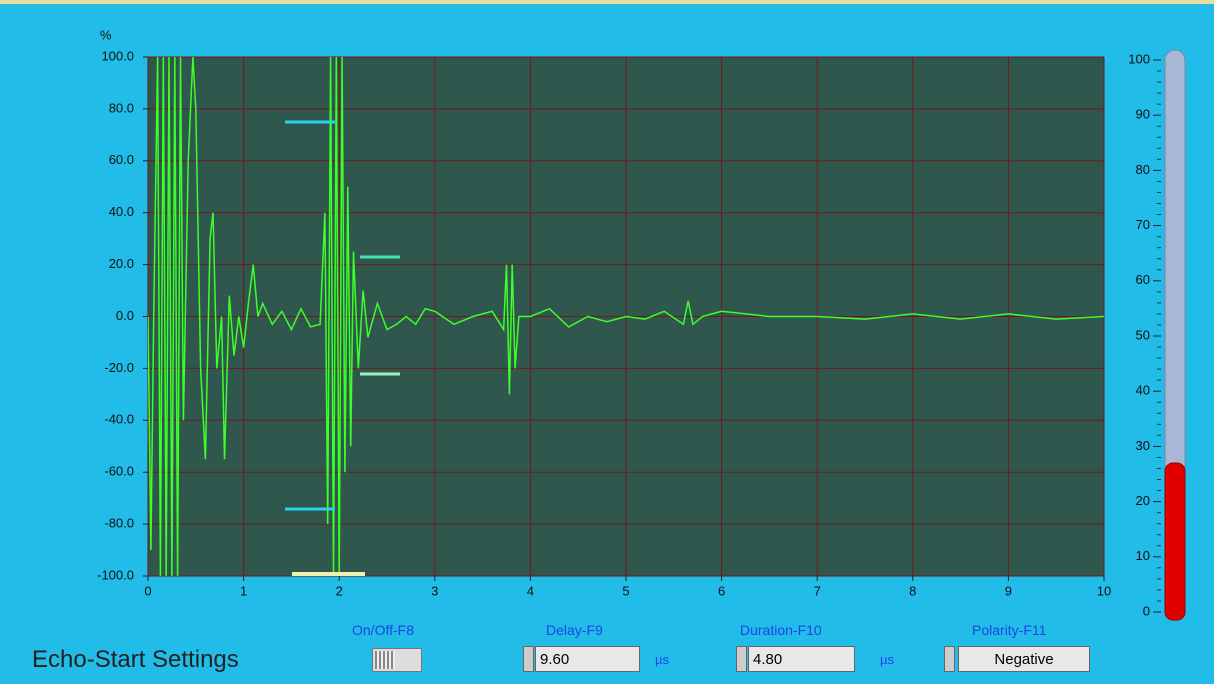  Describe the element at coordinates (625, 590) in the screenshot. I see `x-tick-label: 5` at that location.